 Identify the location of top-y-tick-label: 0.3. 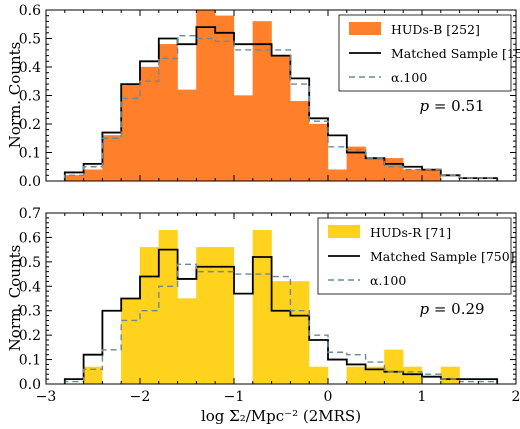
(30, 97).